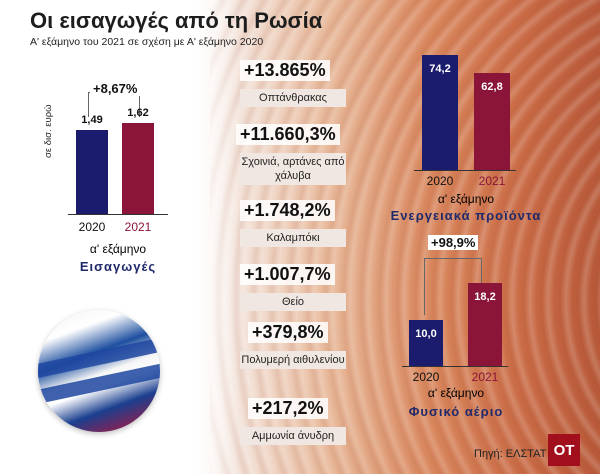 This screenshot has width=600, height=474. Describe the element at coordinates (456, 411) in the screenshot. I see `gas-title: Φυσικό αέριο` at that location.